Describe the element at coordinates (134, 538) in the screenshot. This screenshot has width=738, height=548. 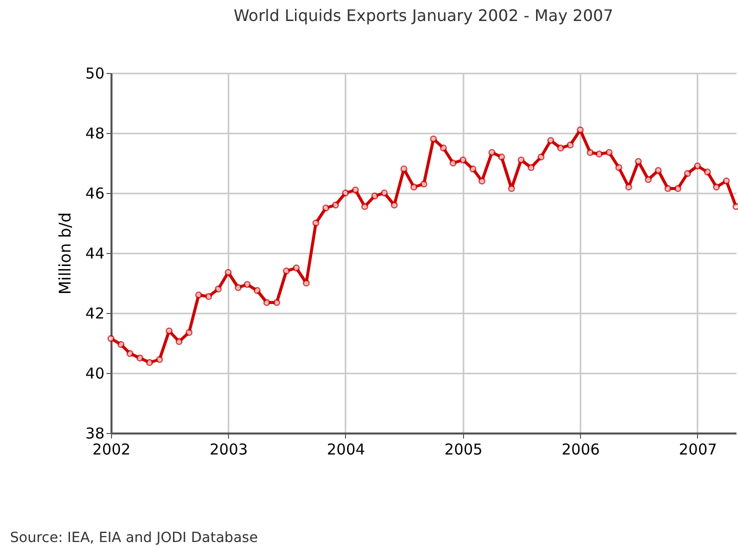
I see `source-note: Source: IEA, EIA and JODI Database` at that location.